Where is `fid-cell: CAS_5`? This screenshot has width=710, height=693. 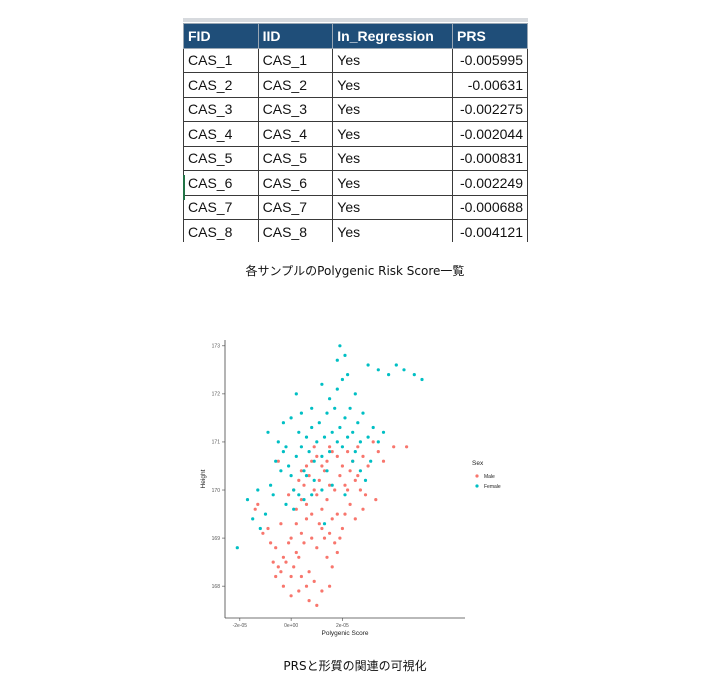
fid-cell: CAS_5 is located at coordinates (221, 158).